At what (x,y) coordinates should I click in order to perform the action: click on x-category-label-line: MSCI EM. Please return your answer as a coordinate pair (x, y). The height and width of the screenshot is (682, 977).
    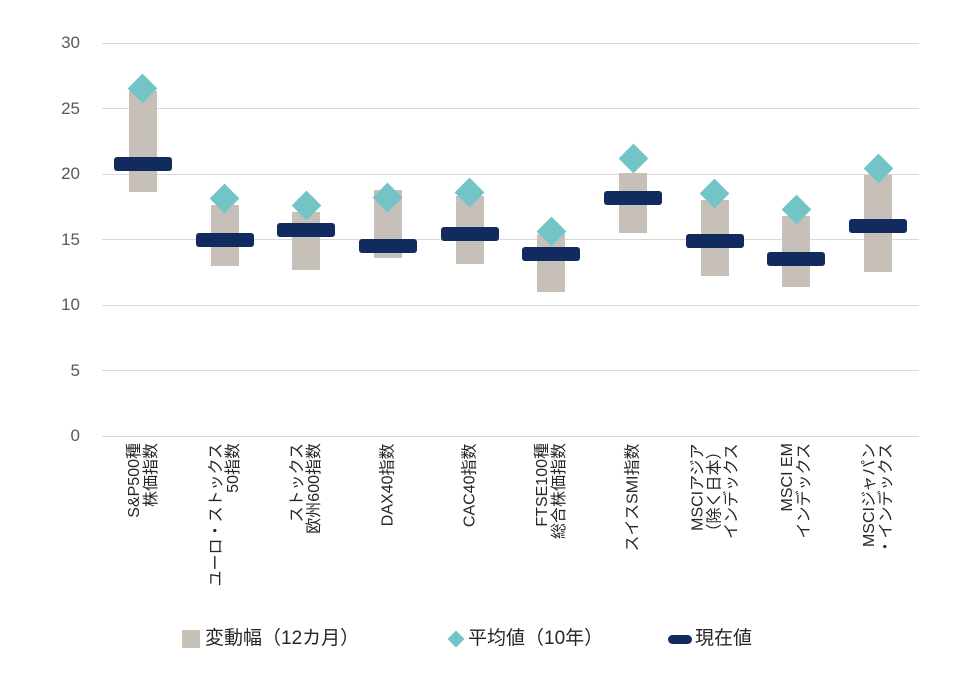
    Looking at the image, I should click on (788, 477).